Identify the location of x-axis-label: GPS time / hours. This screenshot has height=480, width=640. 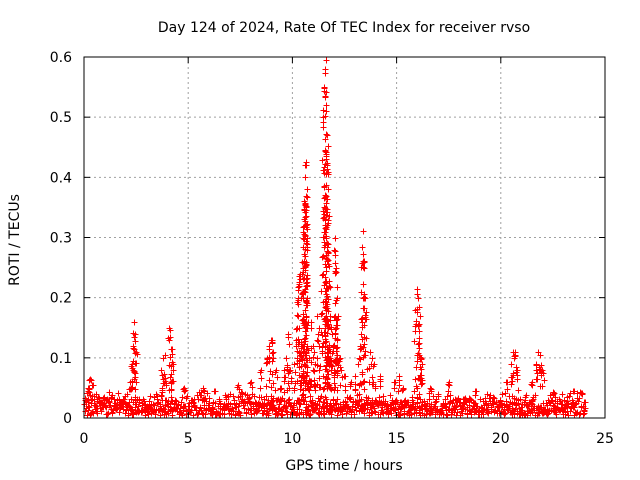
(343, 466).